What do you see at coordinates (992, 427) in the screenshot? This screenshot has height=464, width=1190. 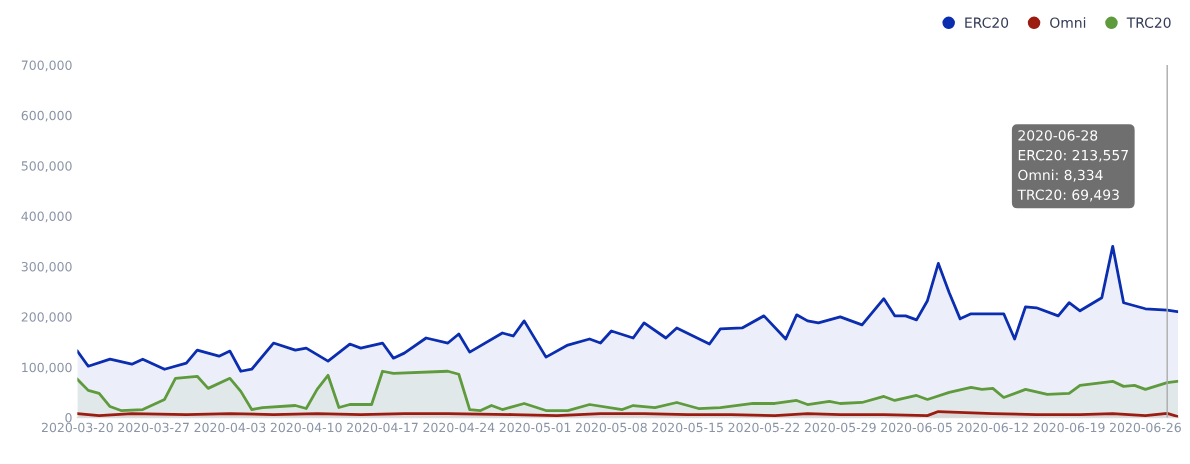 I see `x-tick-label: 2020-06-12` at bounding box center [992, 427].